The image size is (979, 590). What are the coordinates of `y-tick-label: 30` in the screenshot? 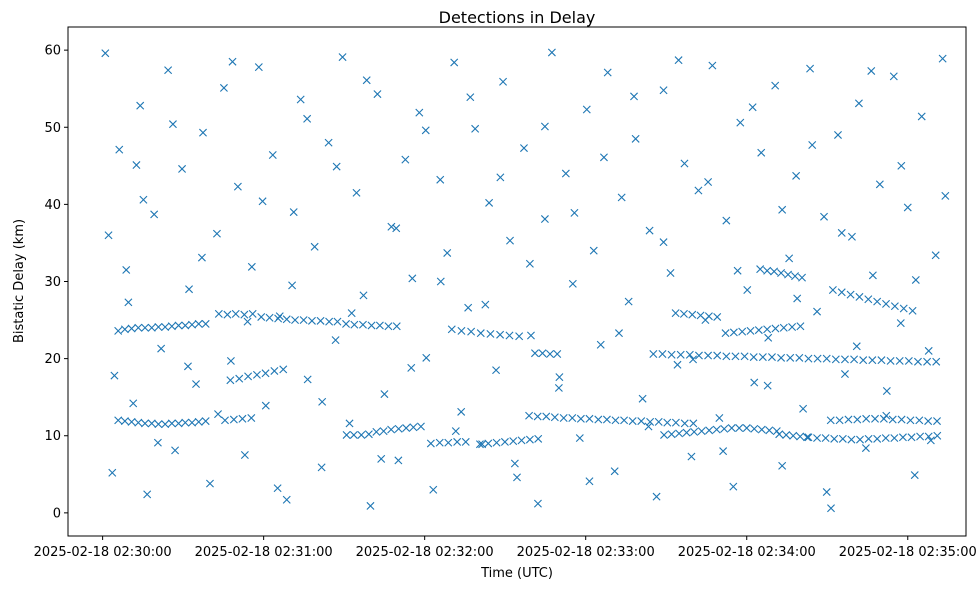 It's located at (52, 282).